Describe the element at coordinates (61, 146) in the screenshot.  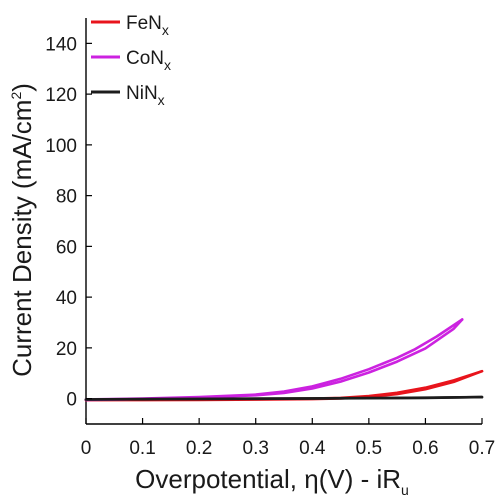
I see `y-tick-label: 100` at that location.